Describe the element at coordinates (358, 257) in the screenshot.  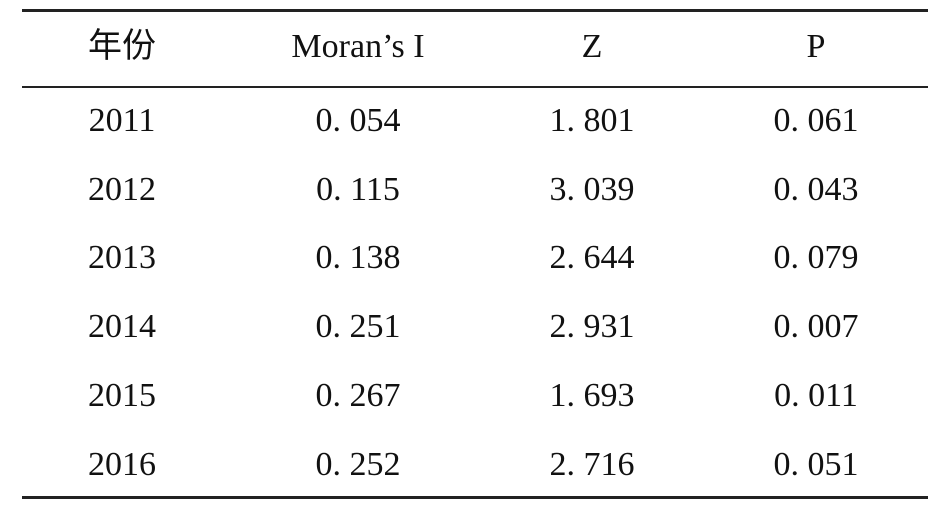
I see `table-cell: 0. 138` at that location.